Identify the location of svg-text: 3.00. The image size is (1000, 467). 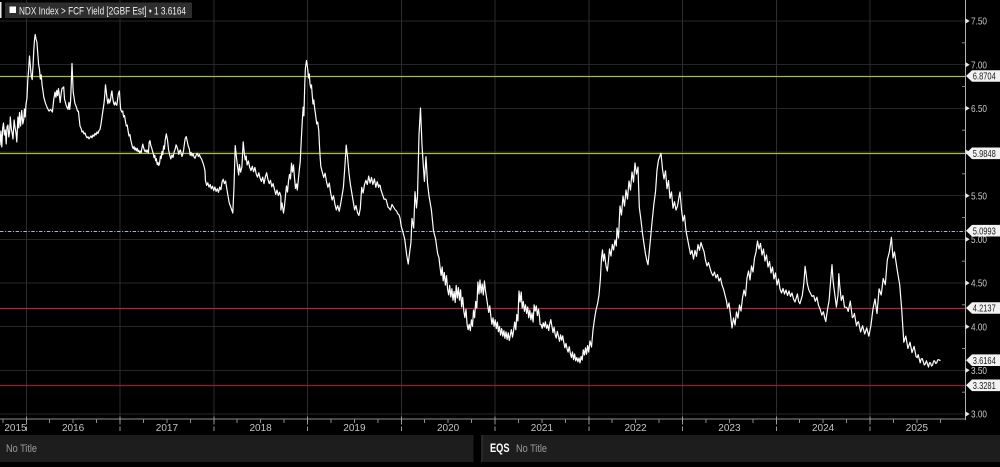
(979, 415).